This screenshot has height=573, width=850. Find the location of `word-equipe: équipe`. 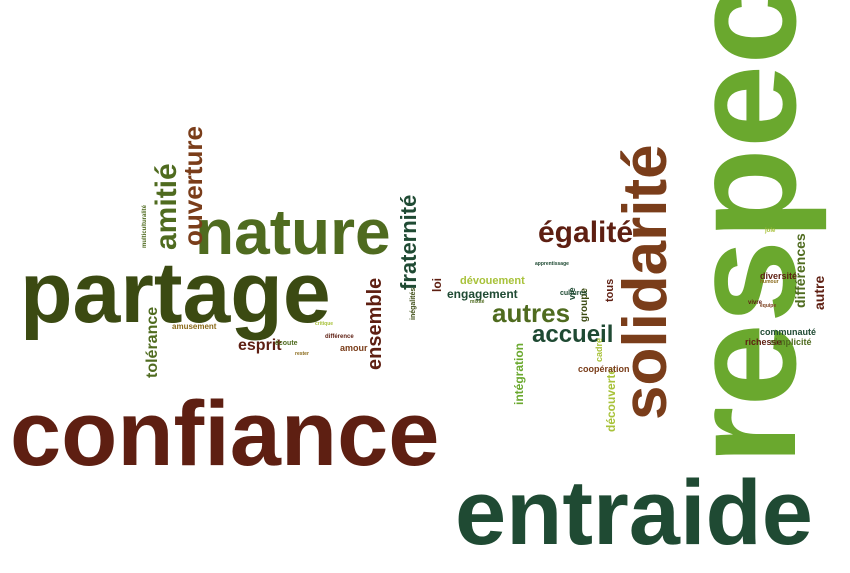

word-equipe: équipe is located at coordinates (768, 306).